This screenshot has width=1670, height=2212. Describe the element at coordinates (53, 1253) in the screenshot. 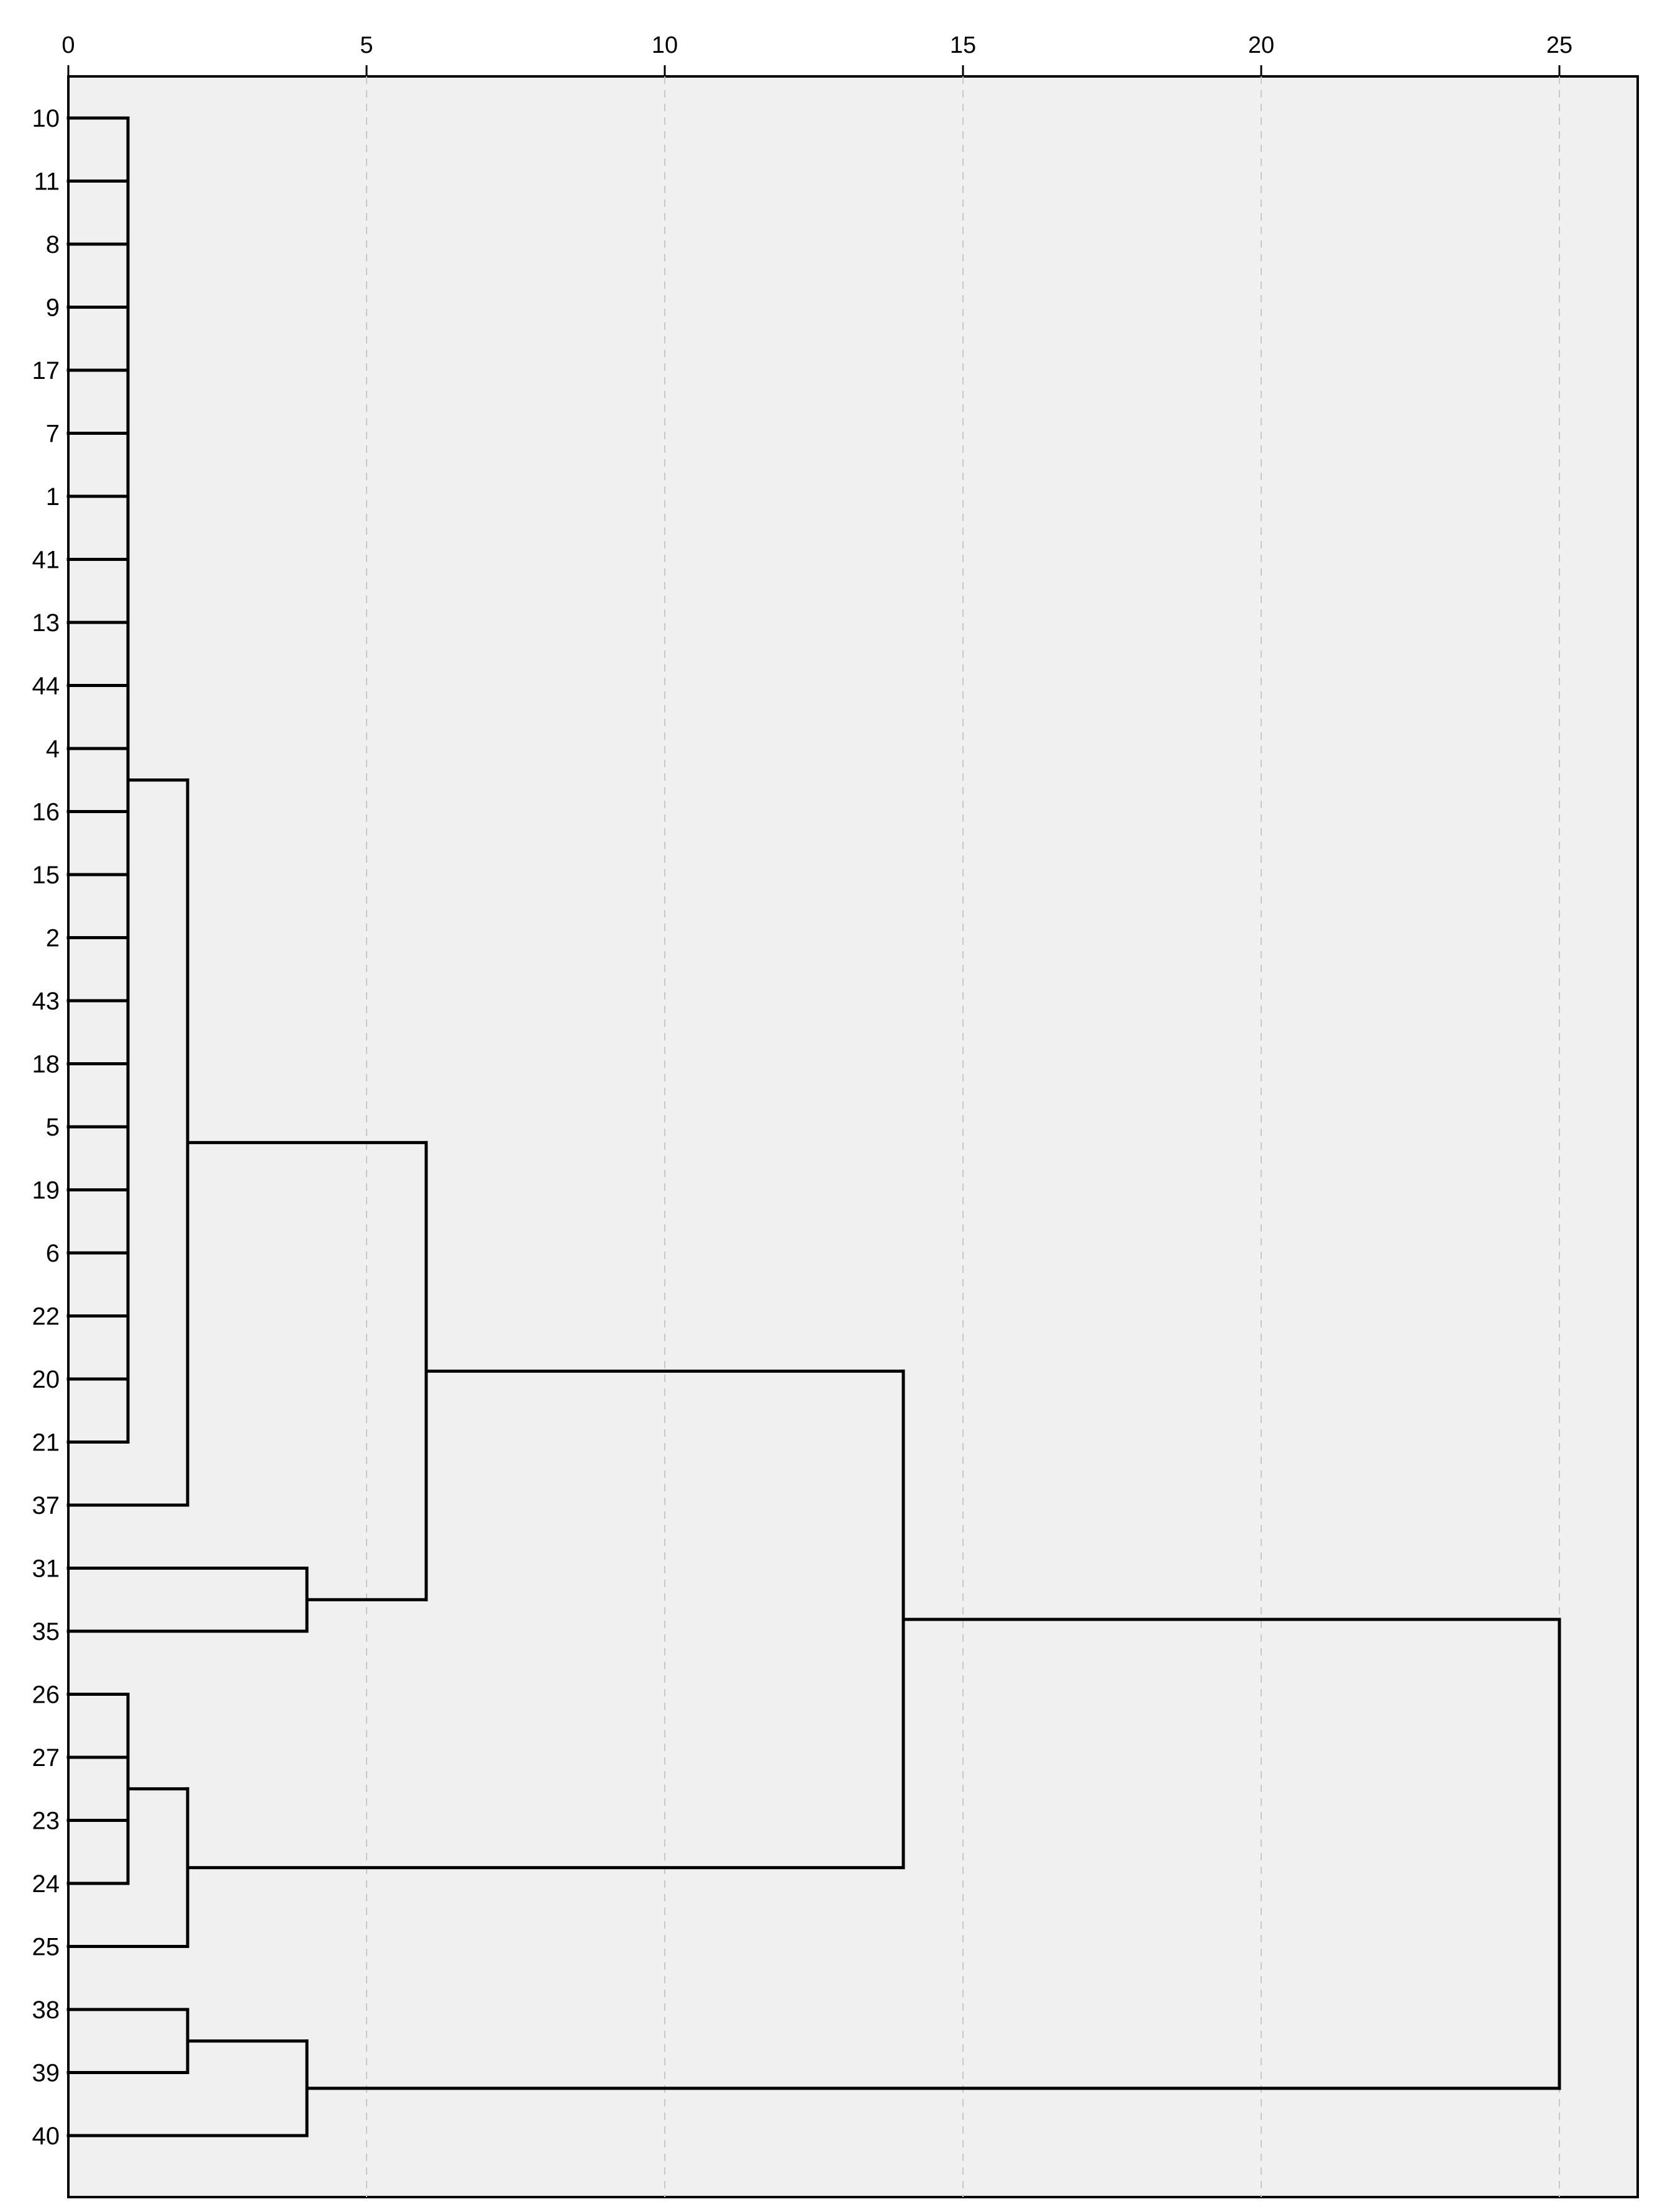

I see `leaf-label: 6` at that location.